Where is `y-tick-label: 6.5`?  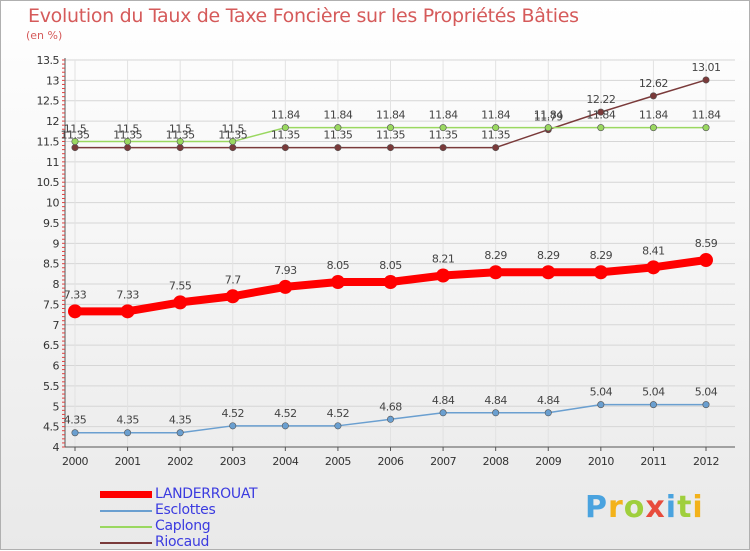
y-tick-label: 6.5 is located at coordinates (51, 345).